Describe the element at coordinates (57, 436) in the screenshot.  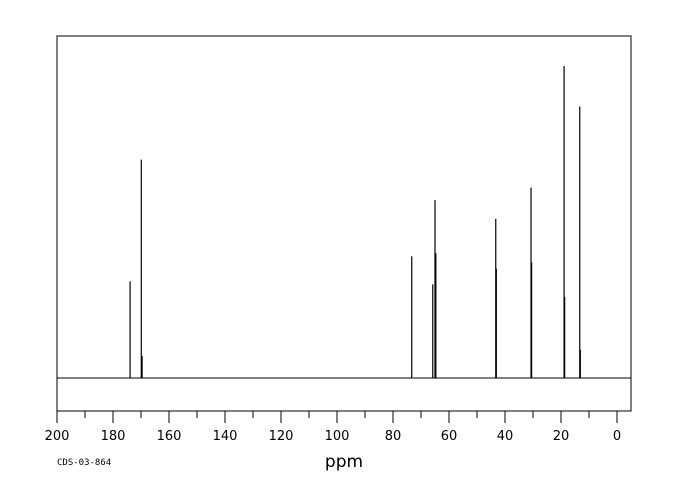
I see `tick-label-200: 200` at that location.